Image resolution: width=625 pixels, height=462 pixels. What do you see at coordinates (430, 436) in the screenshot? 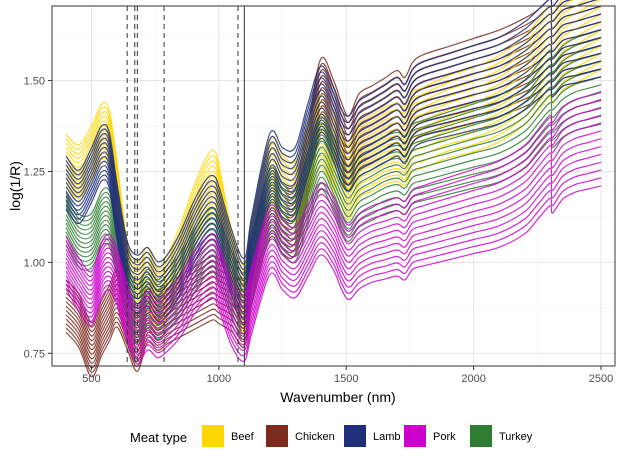
I see `legend-item-pork: Pork` at bounding box center [430, 436].